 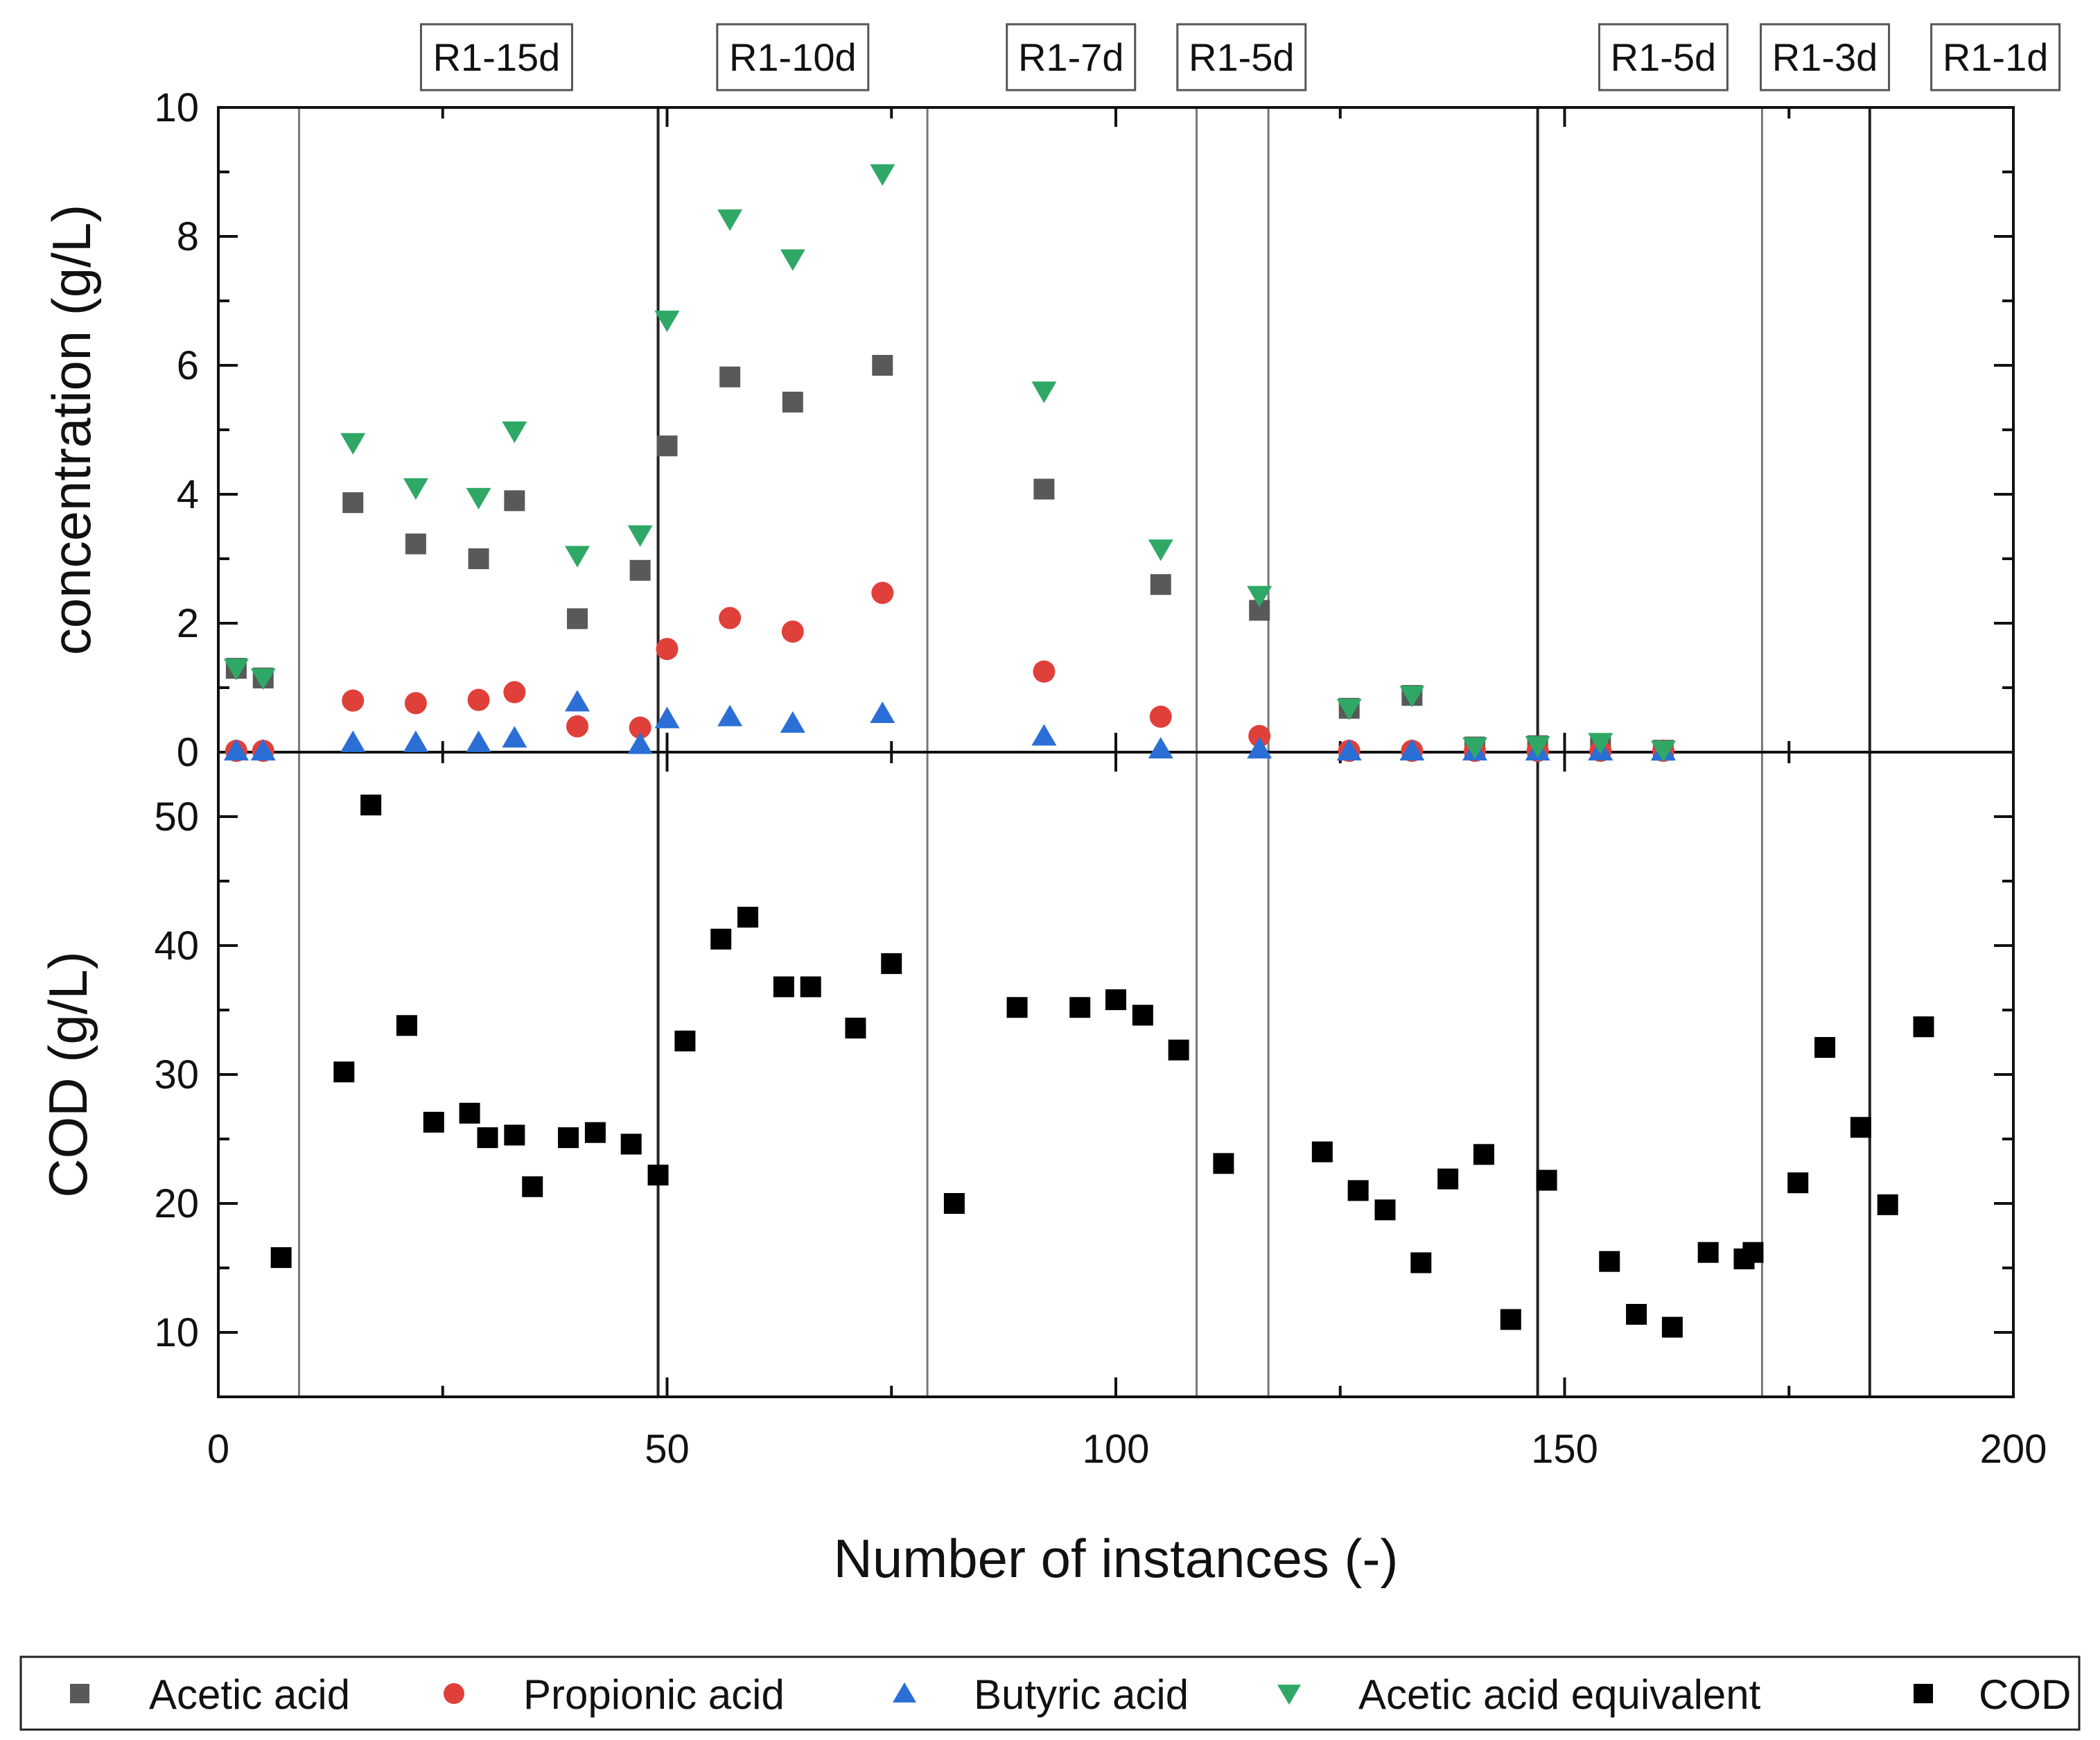 What do you see at coordinates (2013, 1450) in the screenshot?
I see `x-tick-label: 200` at bounding box center [2013, 1450].